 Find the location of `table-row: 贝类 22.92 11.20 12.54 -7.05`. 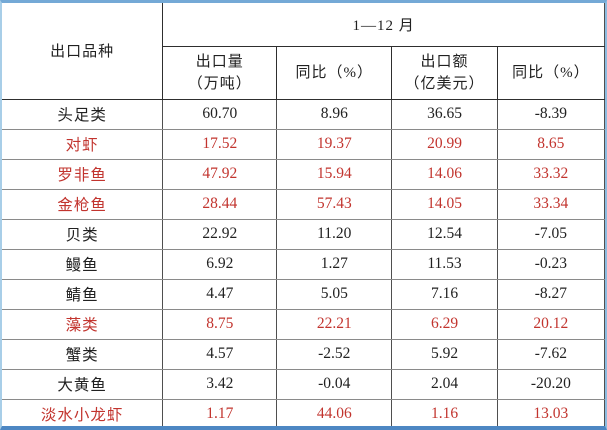

table-row: 贝类 22.92 11.20 12.54 -7.05 is located at coordinates (303, 234).